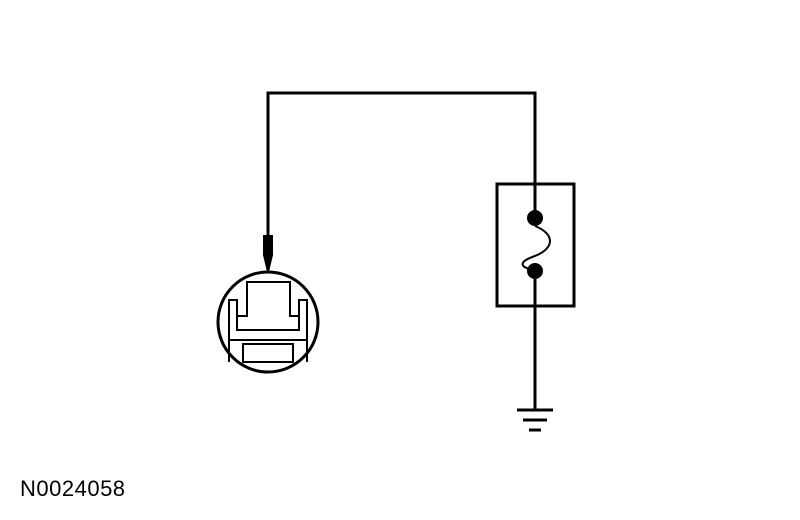 Image resolution: width=800 pixels, height=520 pixels. I want to click on circular-connector-icon, so click(268, 322).